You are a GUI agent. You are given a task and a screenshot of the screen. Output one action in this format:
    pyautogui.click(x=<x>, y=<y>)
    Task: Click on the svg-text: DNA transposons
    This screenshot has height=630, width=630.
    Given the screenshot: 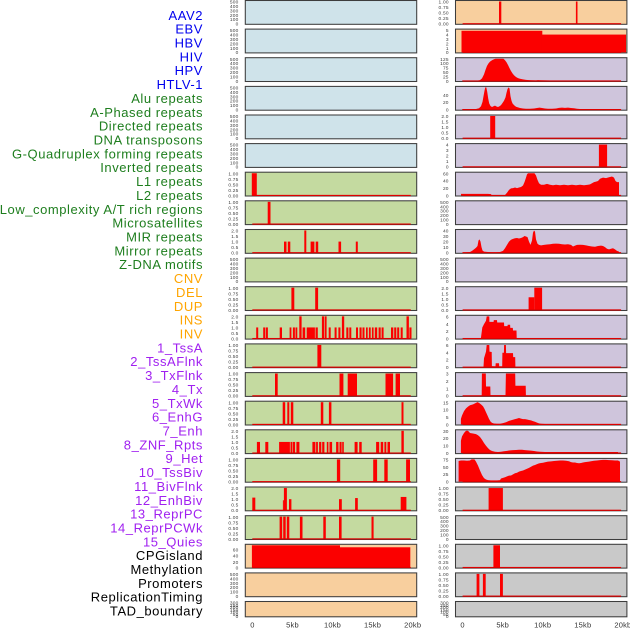 What is the action you would take?
    pyautogui.click(x=148, y=140)
    